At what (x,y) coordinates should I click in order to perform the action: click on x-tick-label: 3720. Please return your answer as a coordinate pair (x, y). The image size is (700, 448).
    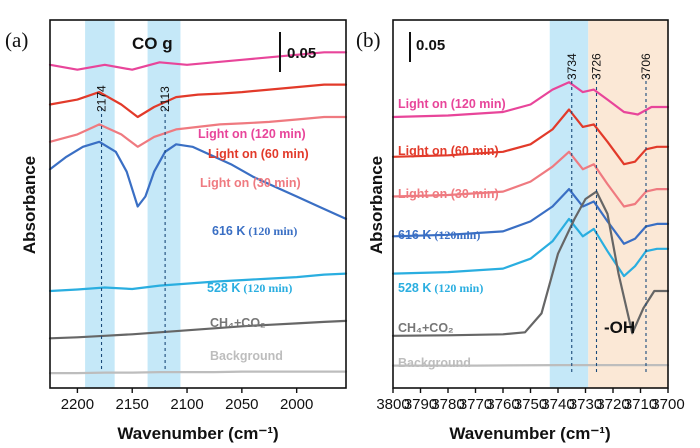
    Looking at the image, I should click on (612, 404).